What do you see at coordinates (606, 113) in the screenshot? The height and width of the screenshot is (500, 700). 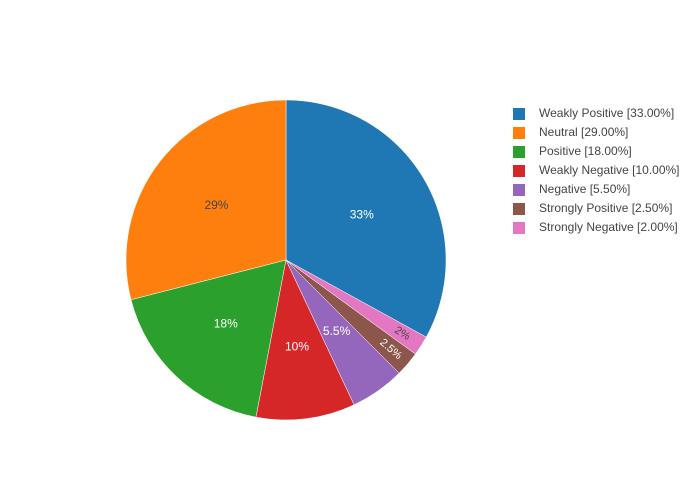 I see `legend-label: Weakly Positive [33.00%]` at bounding box center [606, 113].